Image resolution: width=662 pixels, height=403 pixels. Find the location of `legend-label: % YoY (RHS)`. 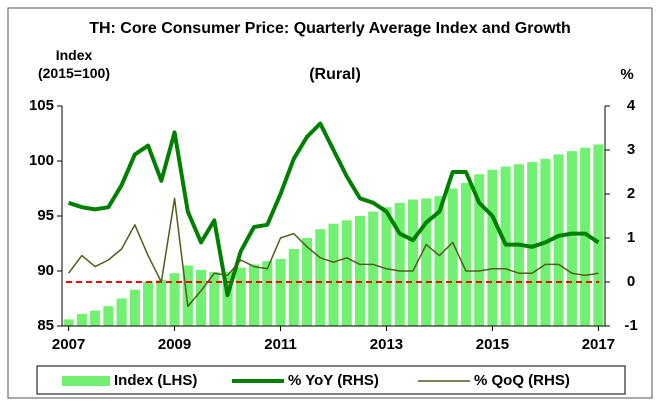

legend-label: % YoY (RHS) is located at coordinates (333, 380).